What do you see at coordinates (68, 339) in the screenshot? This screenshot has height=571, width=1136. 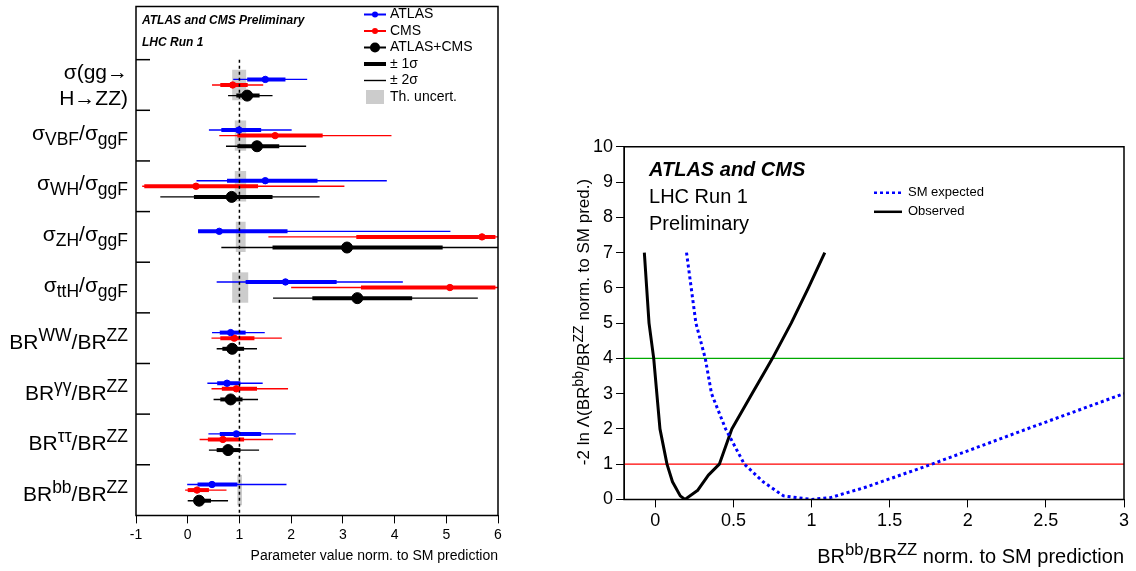 I see `y-tick-label: BR$^{WW}$/BR$^{ZZ}$` at bounding box center [68, 339].